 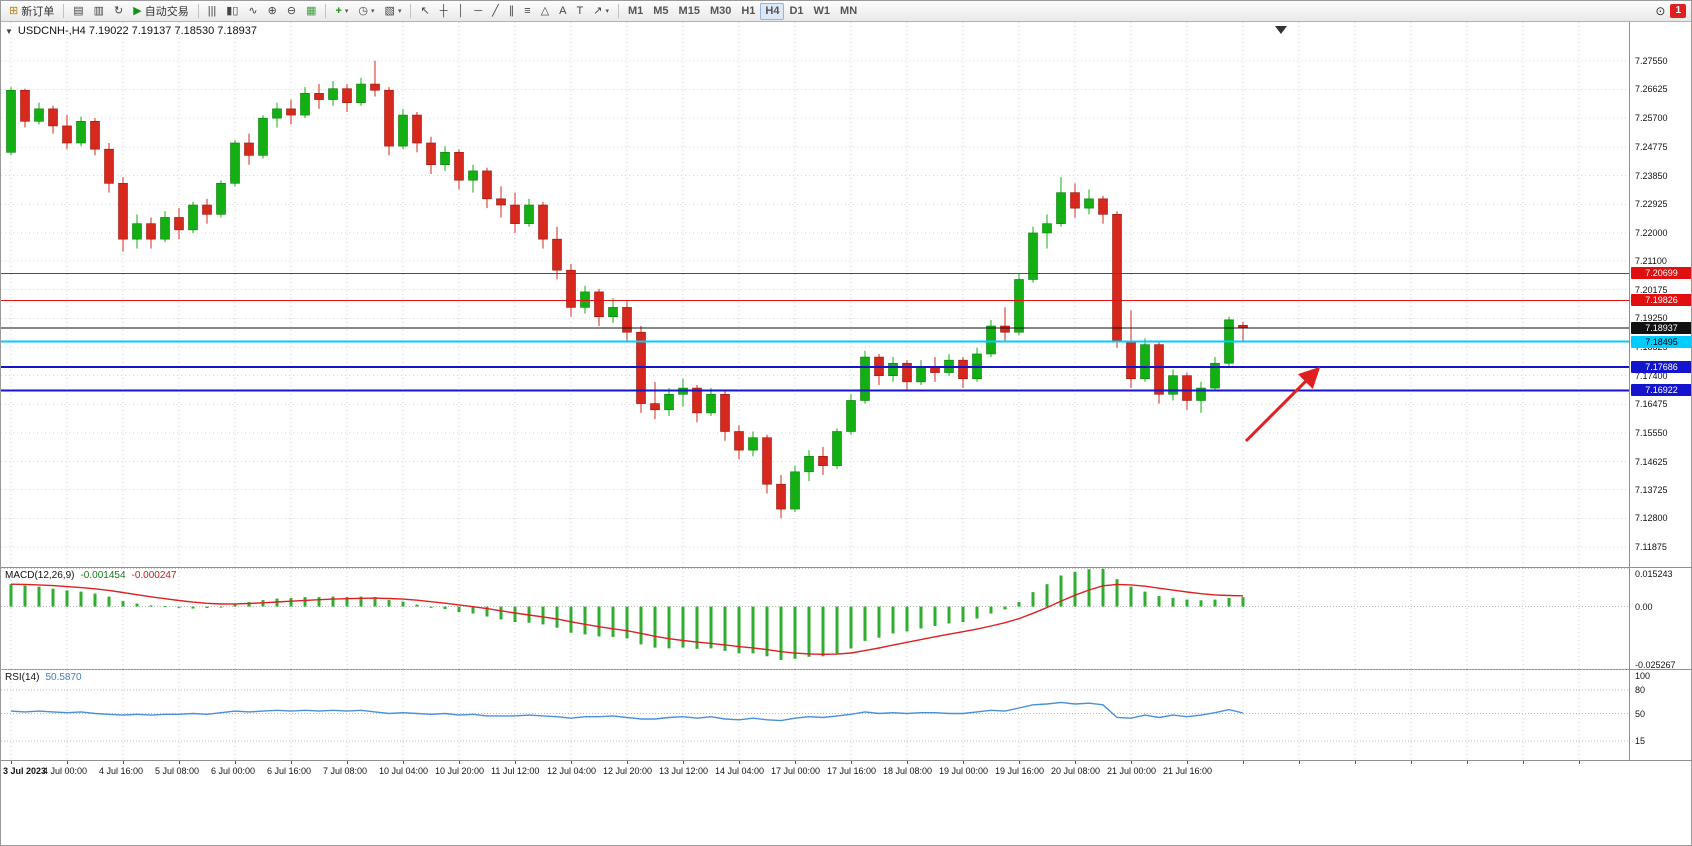 I want to click on refresh-icon: ↻, so click(x=119, y=10).